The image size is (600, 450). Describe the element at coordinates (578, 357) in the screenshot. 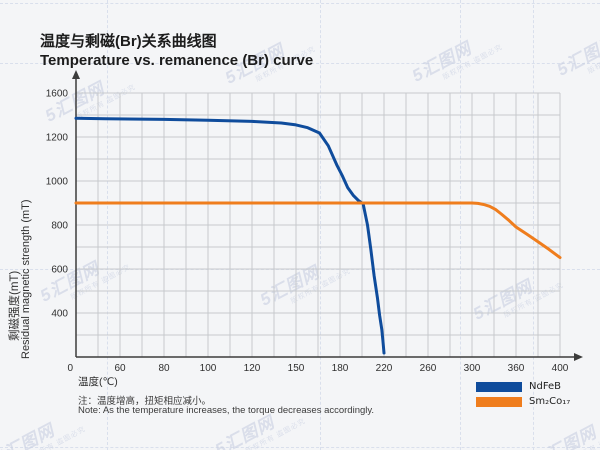

I see `x-axis-arrow-icon` at that location.